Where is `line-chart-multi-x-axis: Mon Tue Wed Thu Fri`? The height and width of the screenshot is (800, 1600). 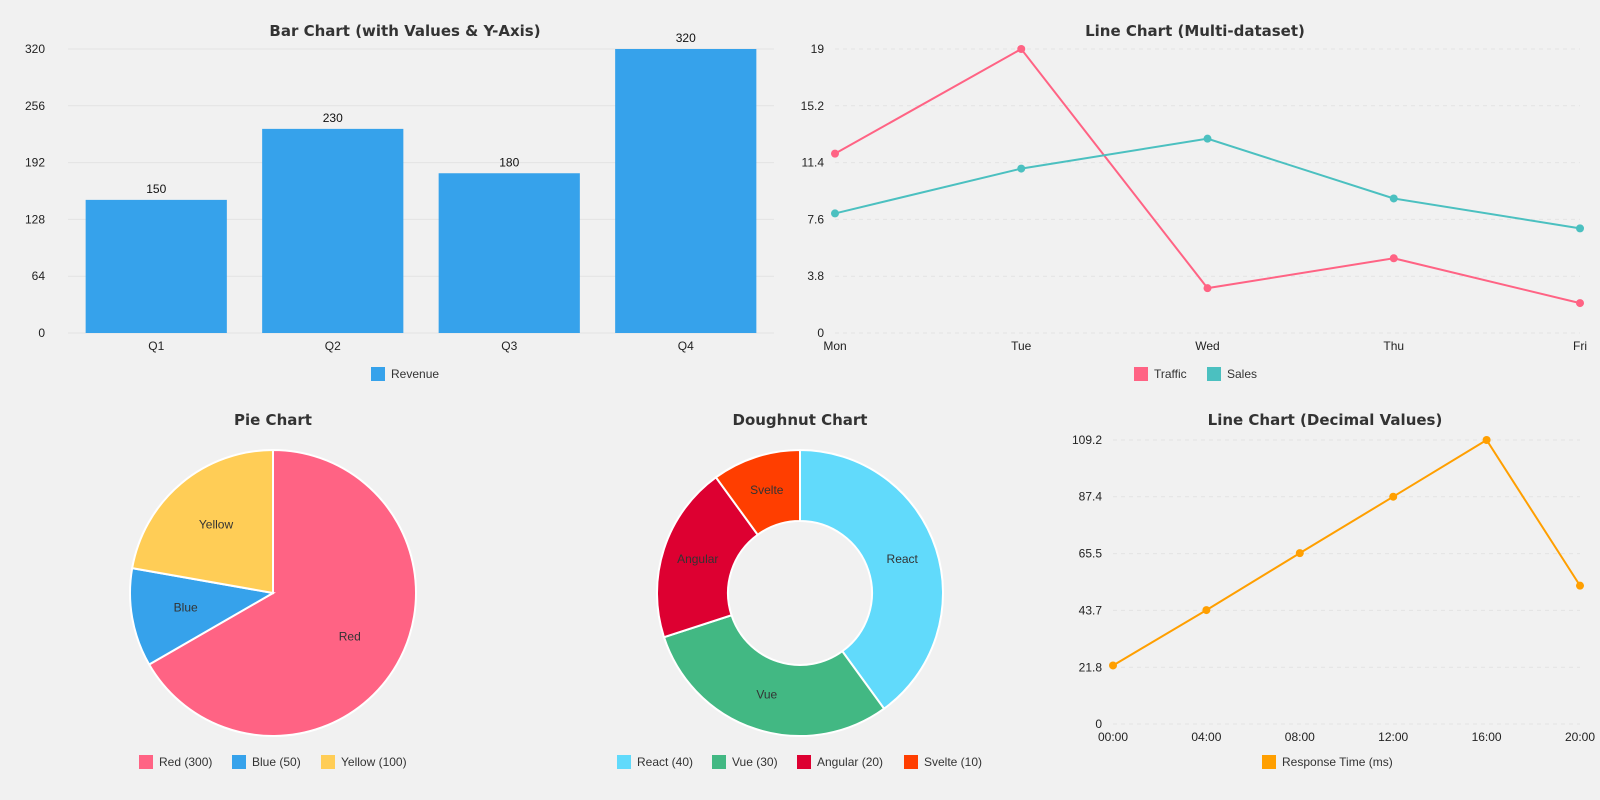 line-chart-multi-x-axis: Mon Tue Wed Thu Fri is located at coordinates (1205, 346).